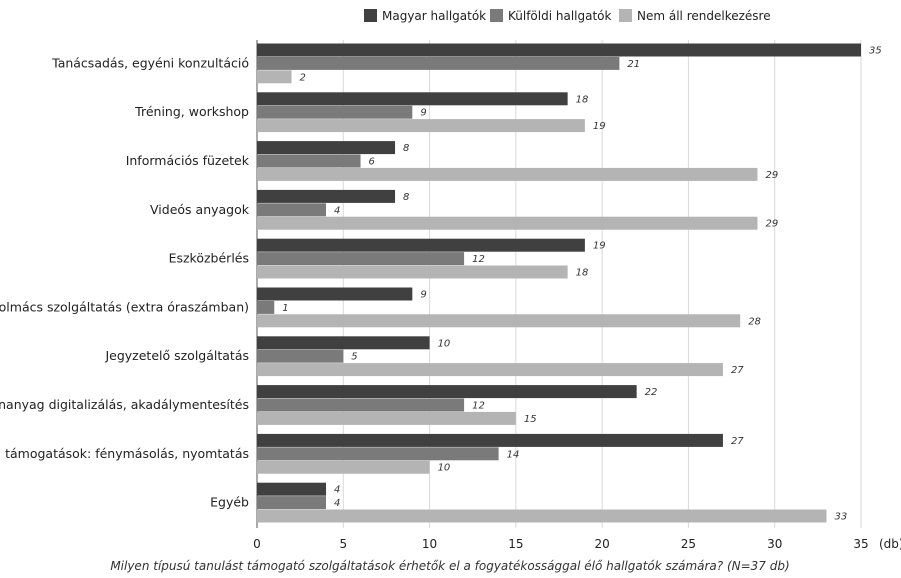 The width and height of the screenshot is (901, 578). Describe the element at coordinates (875, 51) in the screenshot. I see `data-label: 35` at that location.